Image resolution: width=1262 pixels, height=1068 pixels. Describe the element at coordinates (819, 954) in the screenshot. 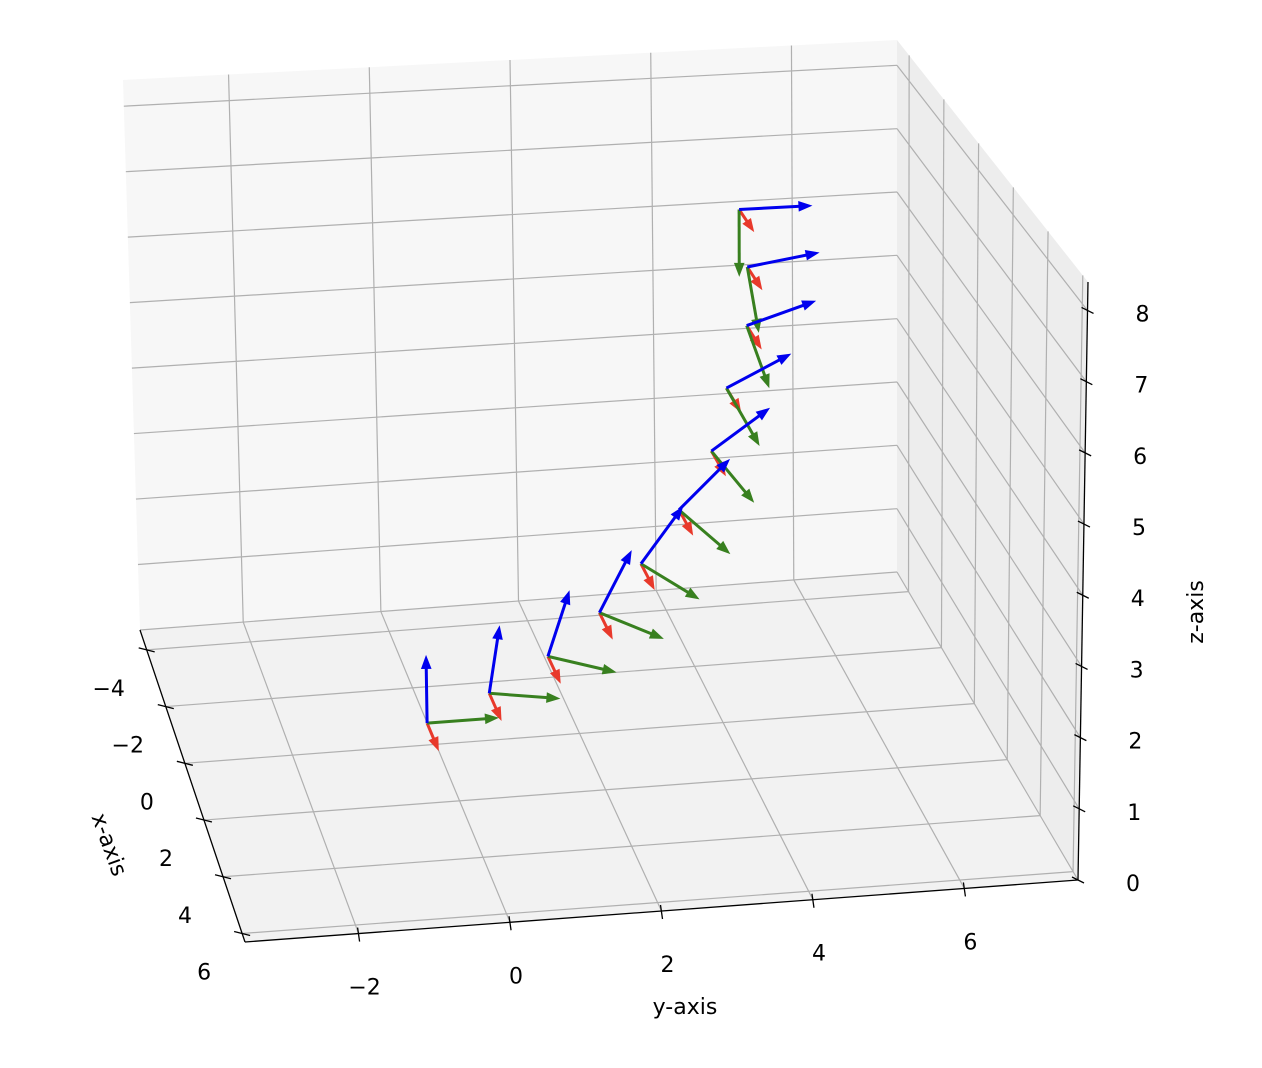

I see `y-tick-label: 4` at that location.